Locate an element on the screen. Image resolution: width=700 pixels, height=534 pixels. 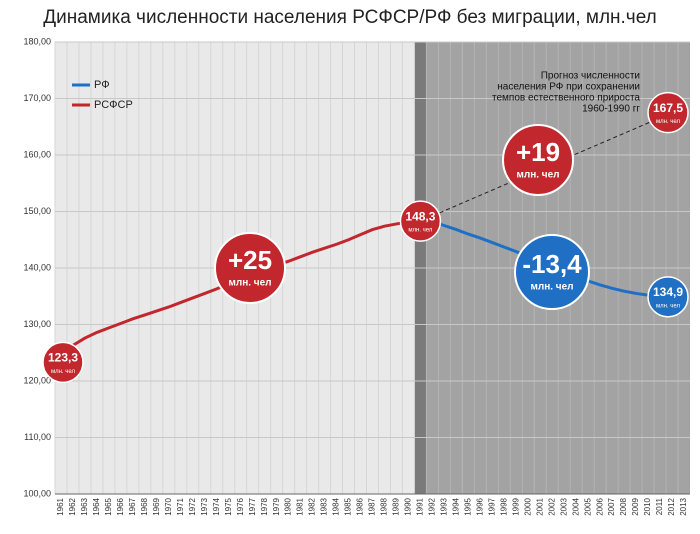
x-tick-label: 1975 is located at coordinates (228, 506).